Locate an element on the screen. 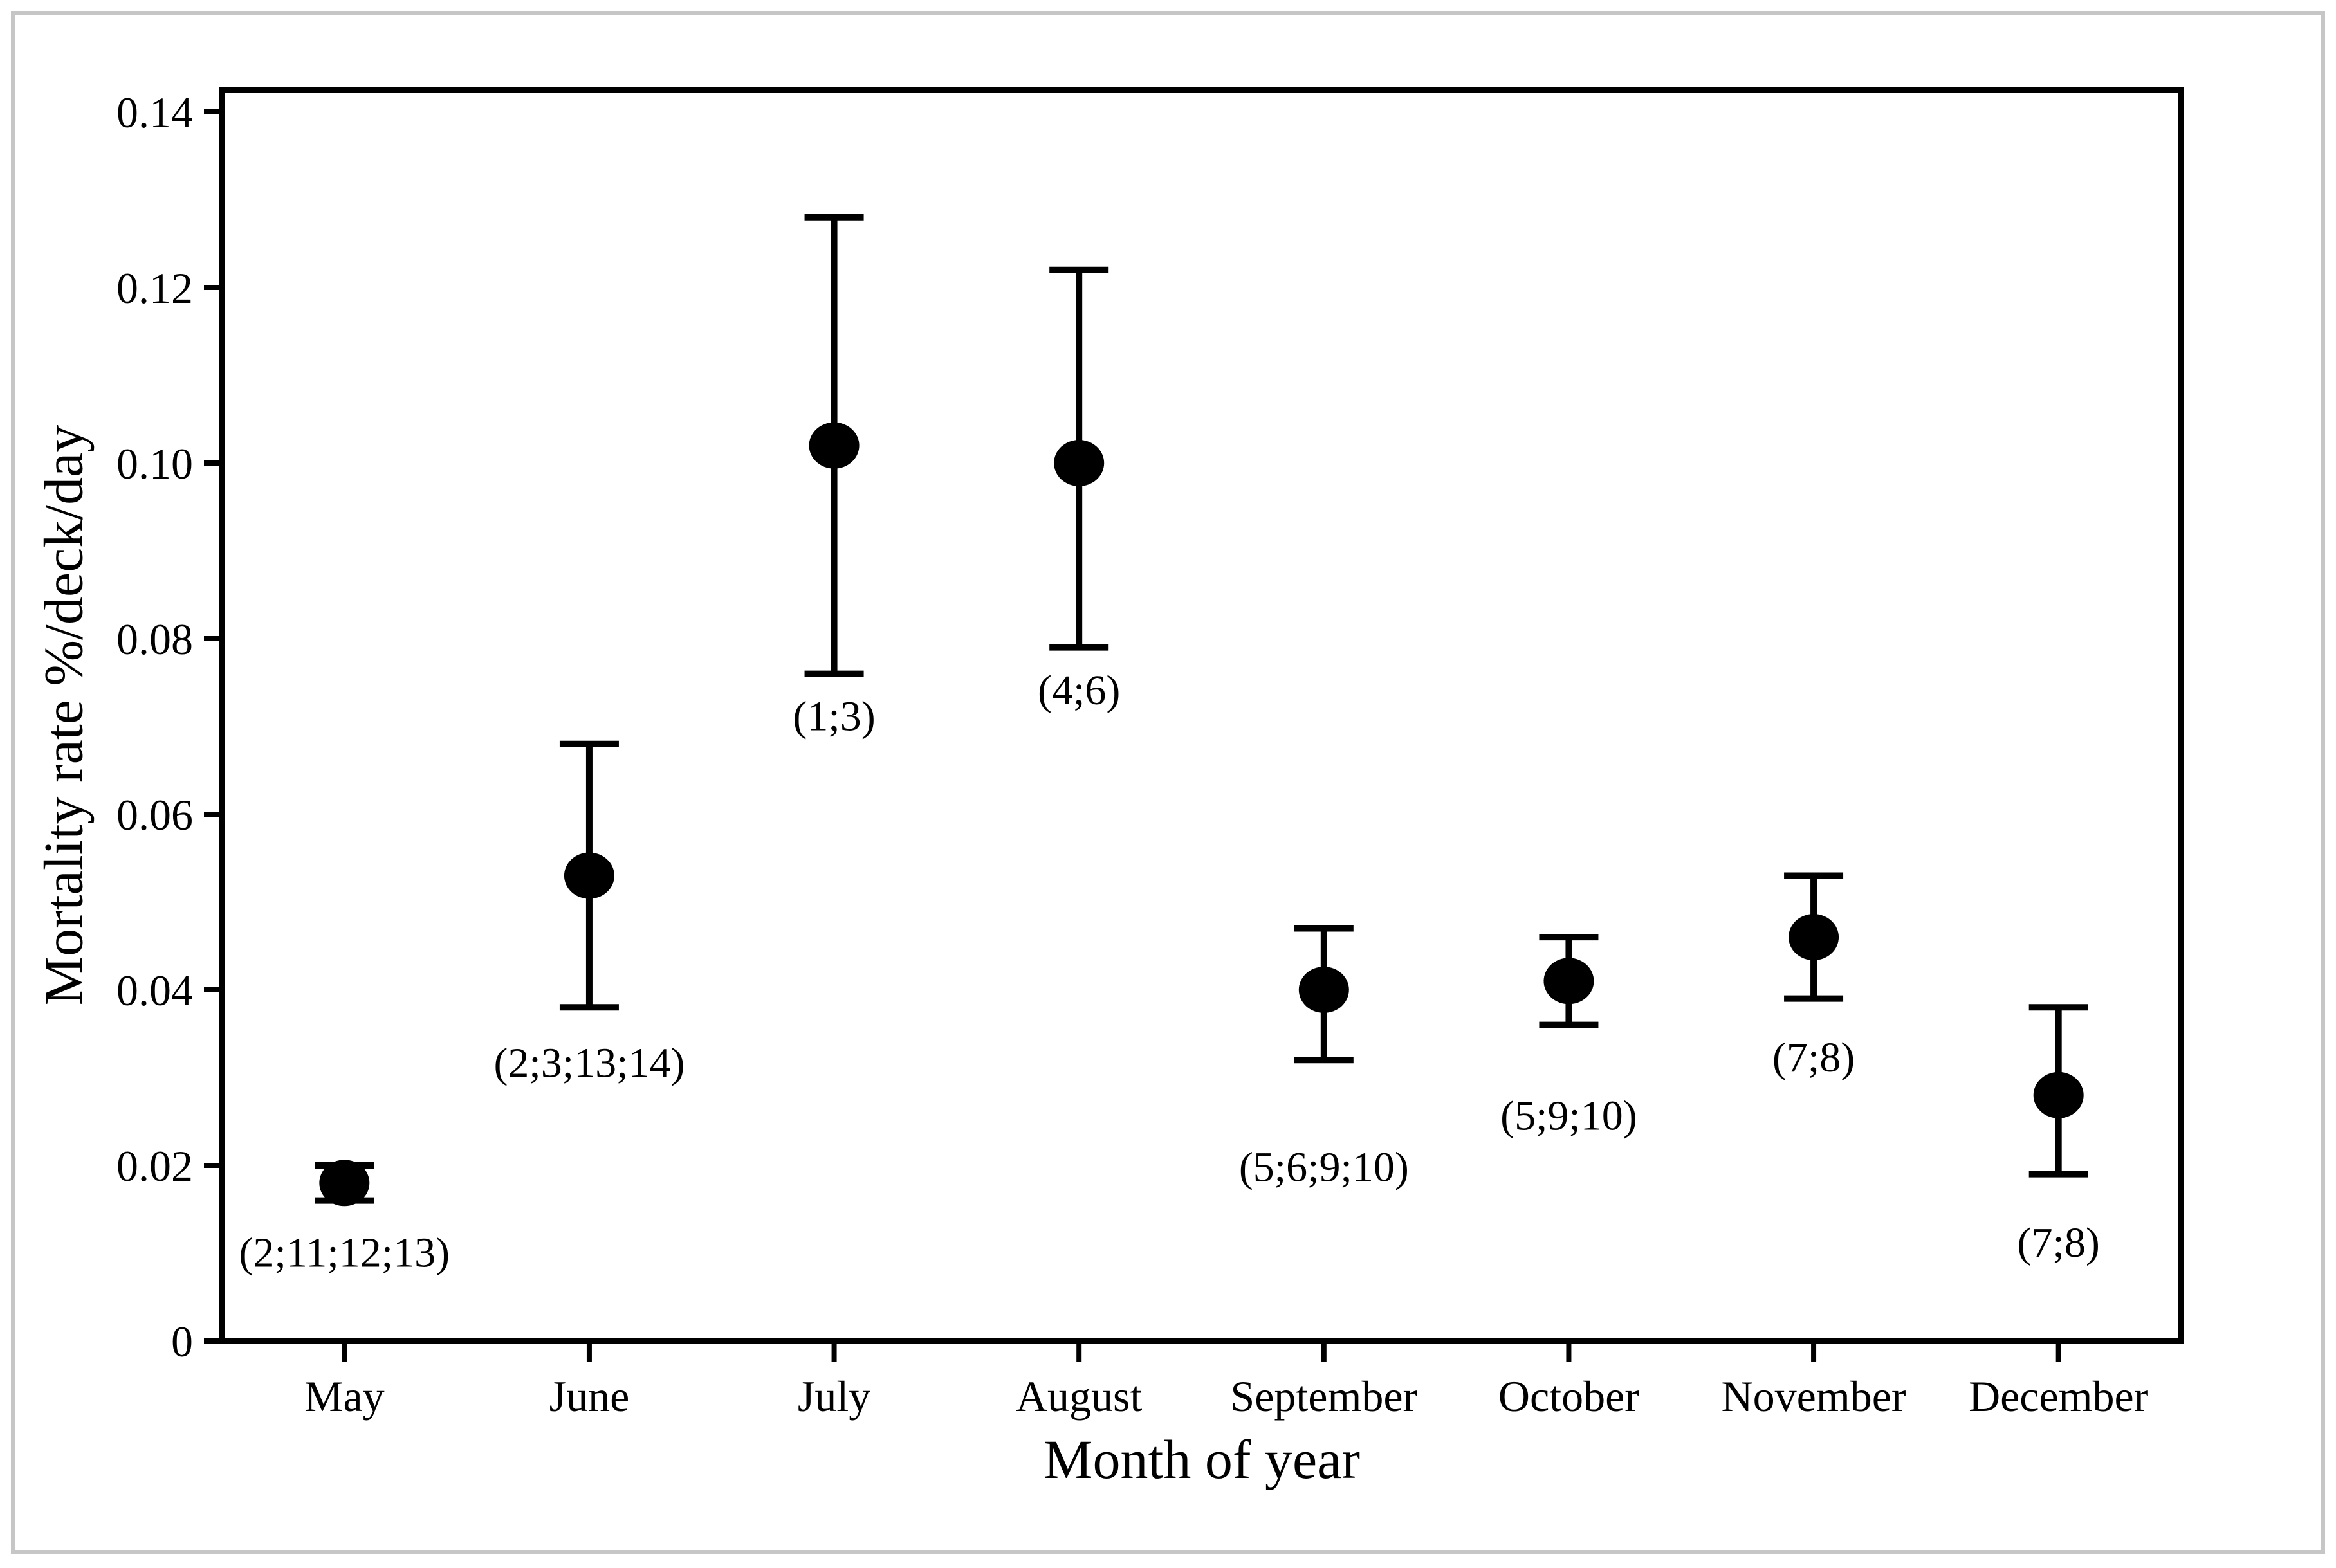 This screenshot has width=2336, height=1568. data-point-july is located at coordinates (834, 445).